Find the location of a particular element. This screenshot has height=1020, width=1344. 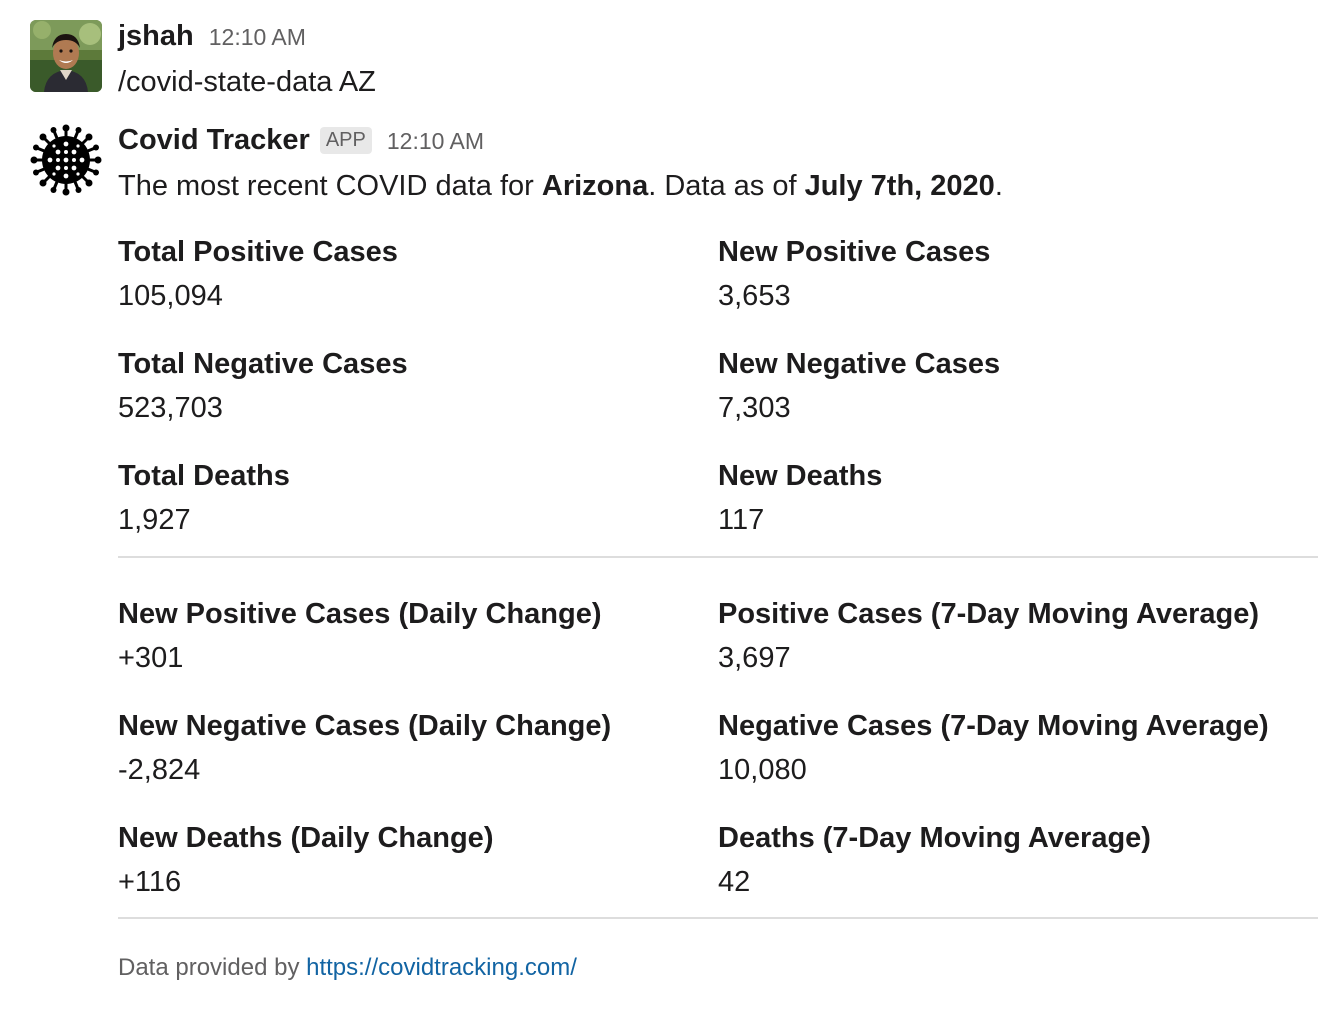

sender-name: Covid Tracker is located at coordinates (214, 140).